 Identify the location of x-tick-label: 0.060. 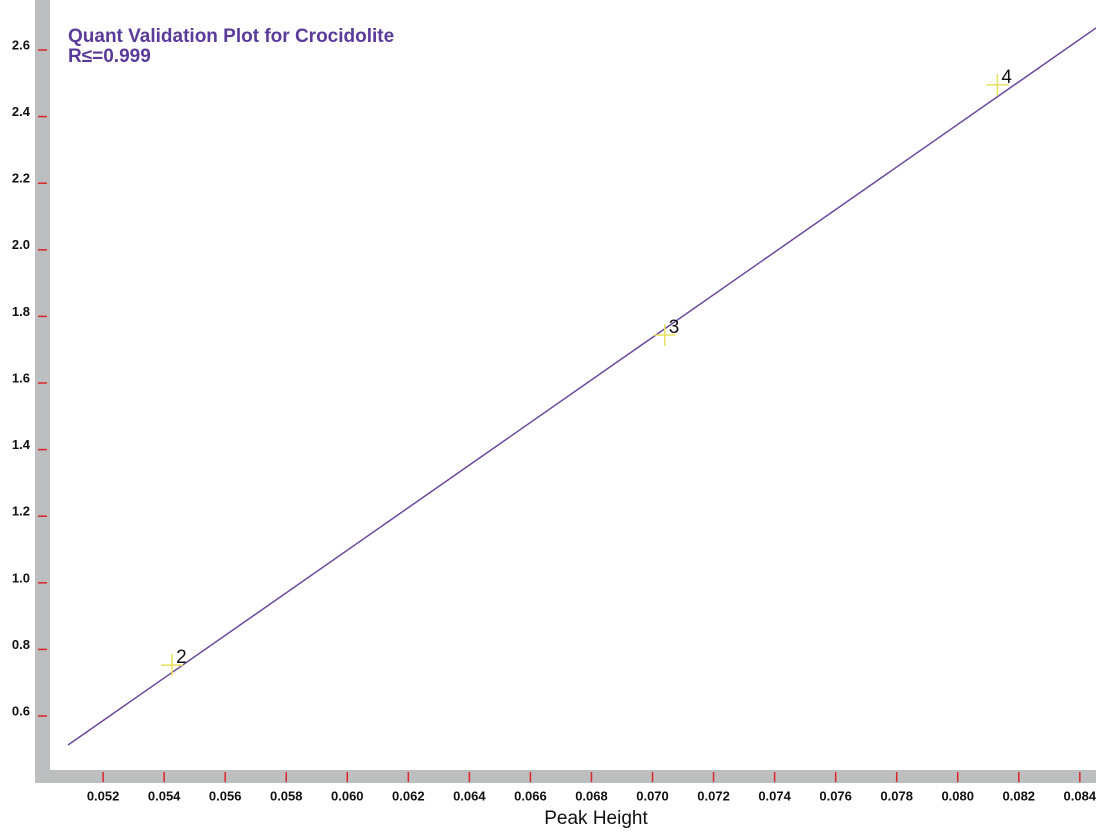
(347, 795).